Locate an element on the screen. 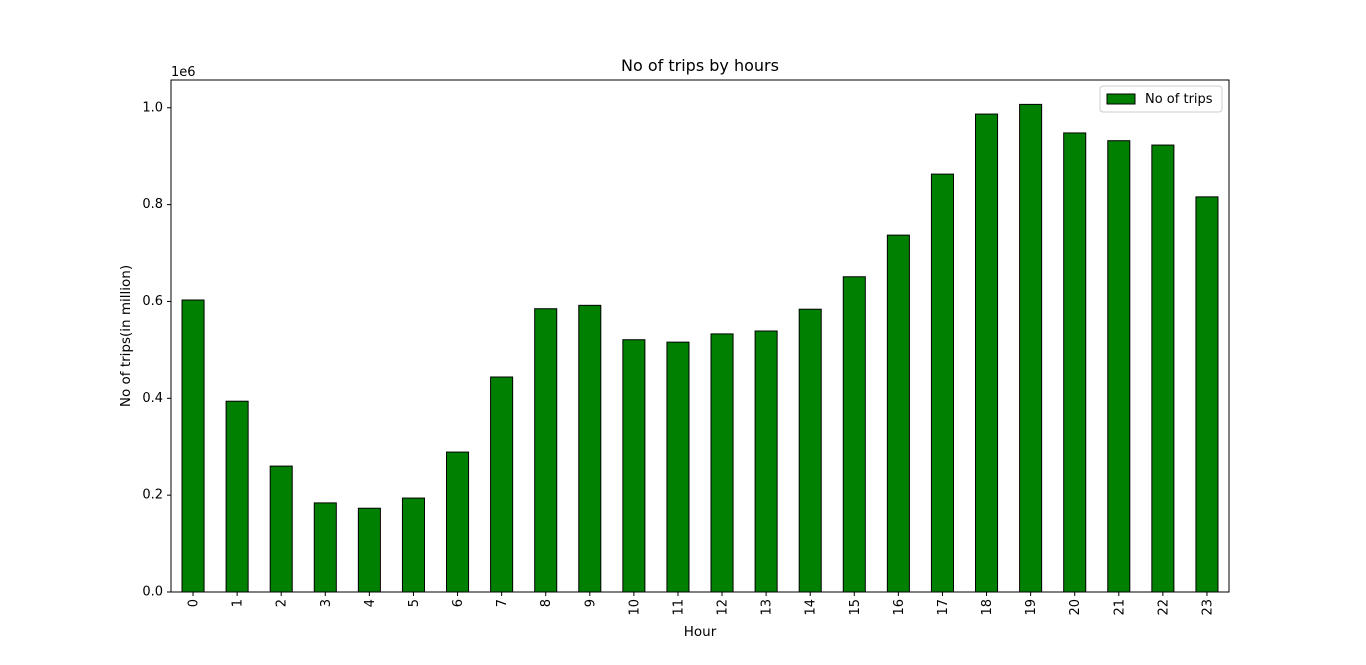 The width and height of the screenshot is (1366, 665). x-tick-label: 14 is located at coordinates (811, 607).